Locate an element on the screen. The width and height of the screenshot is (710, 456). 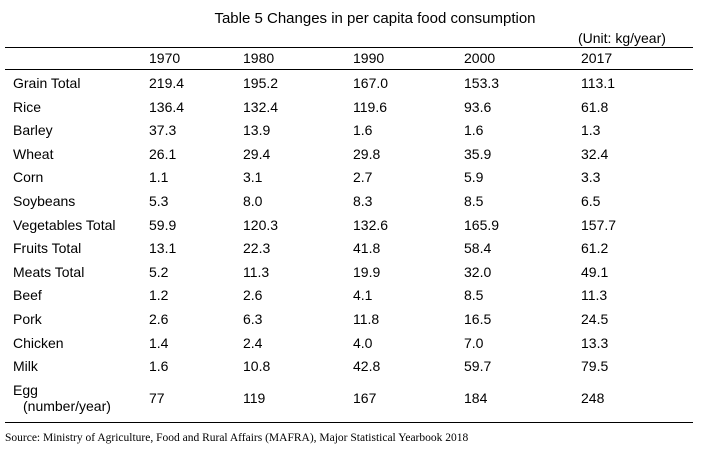
row-label: Soybeans is located at coordinates (44, 200).